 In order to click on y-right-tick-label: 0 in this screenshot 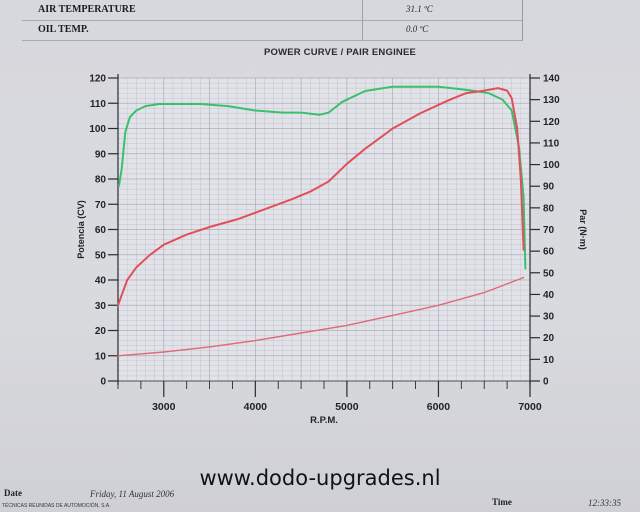, I will do `click(546, 382)`.